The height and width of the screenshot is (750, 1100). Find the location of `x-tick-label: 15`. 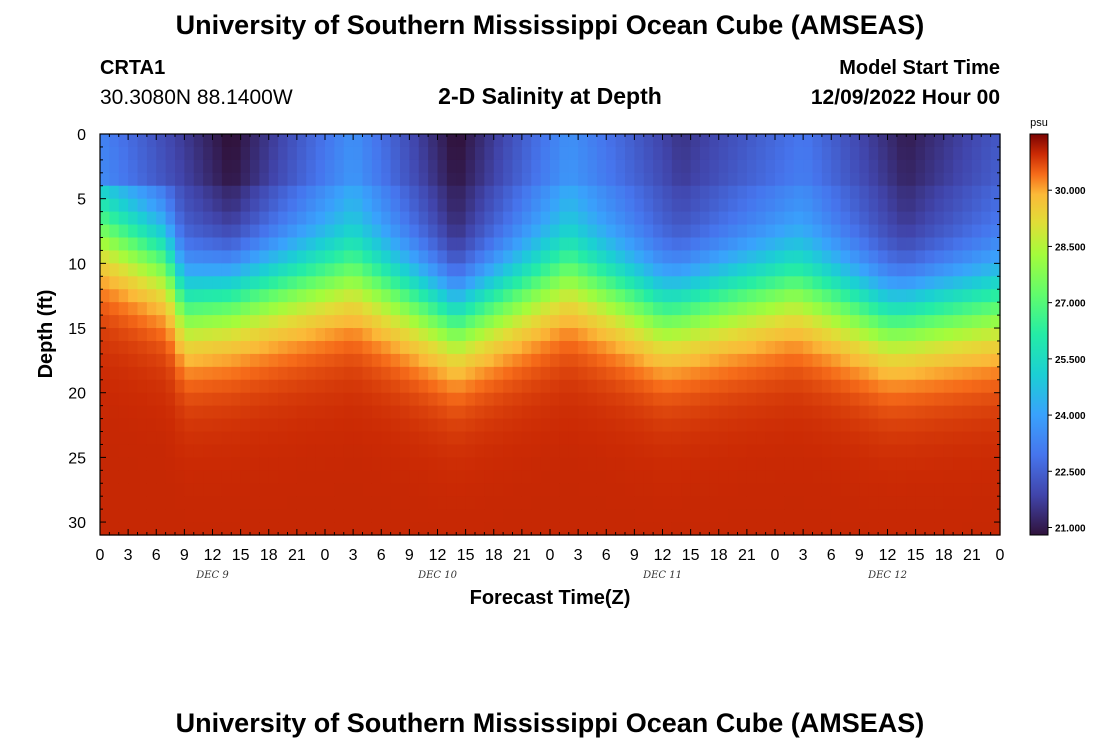

x-tick-label: 15 is located at coordinates (691, 555).